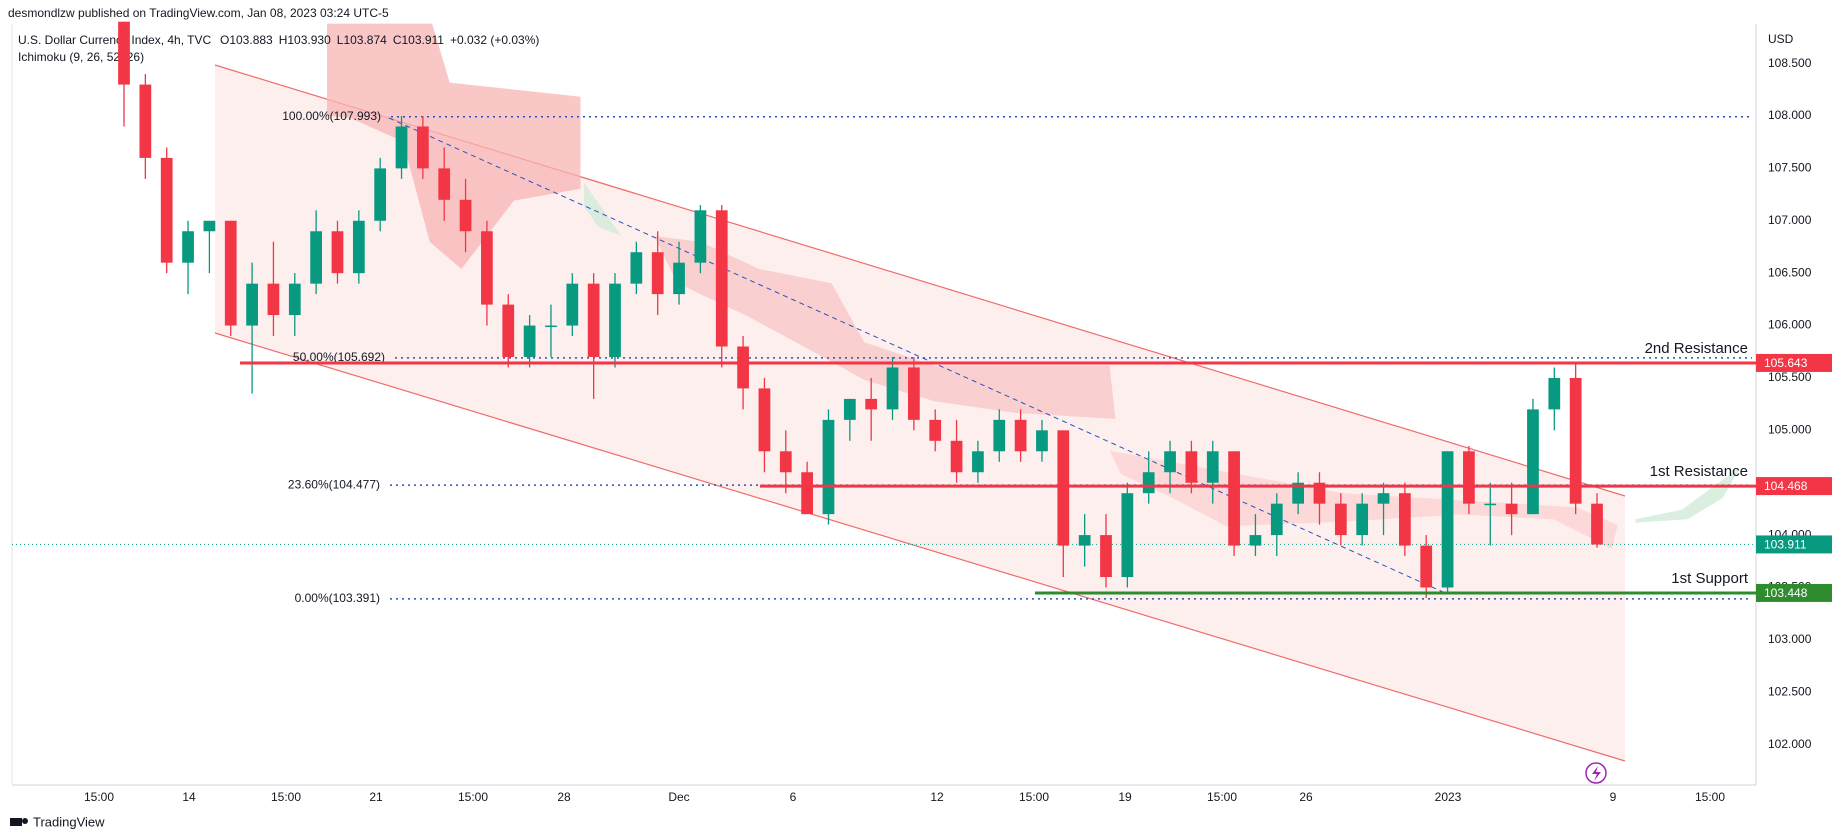 The height and width of the screenshot is (840, 1832). I want to click on last-price-label: 103.911, so click(1785, 545).